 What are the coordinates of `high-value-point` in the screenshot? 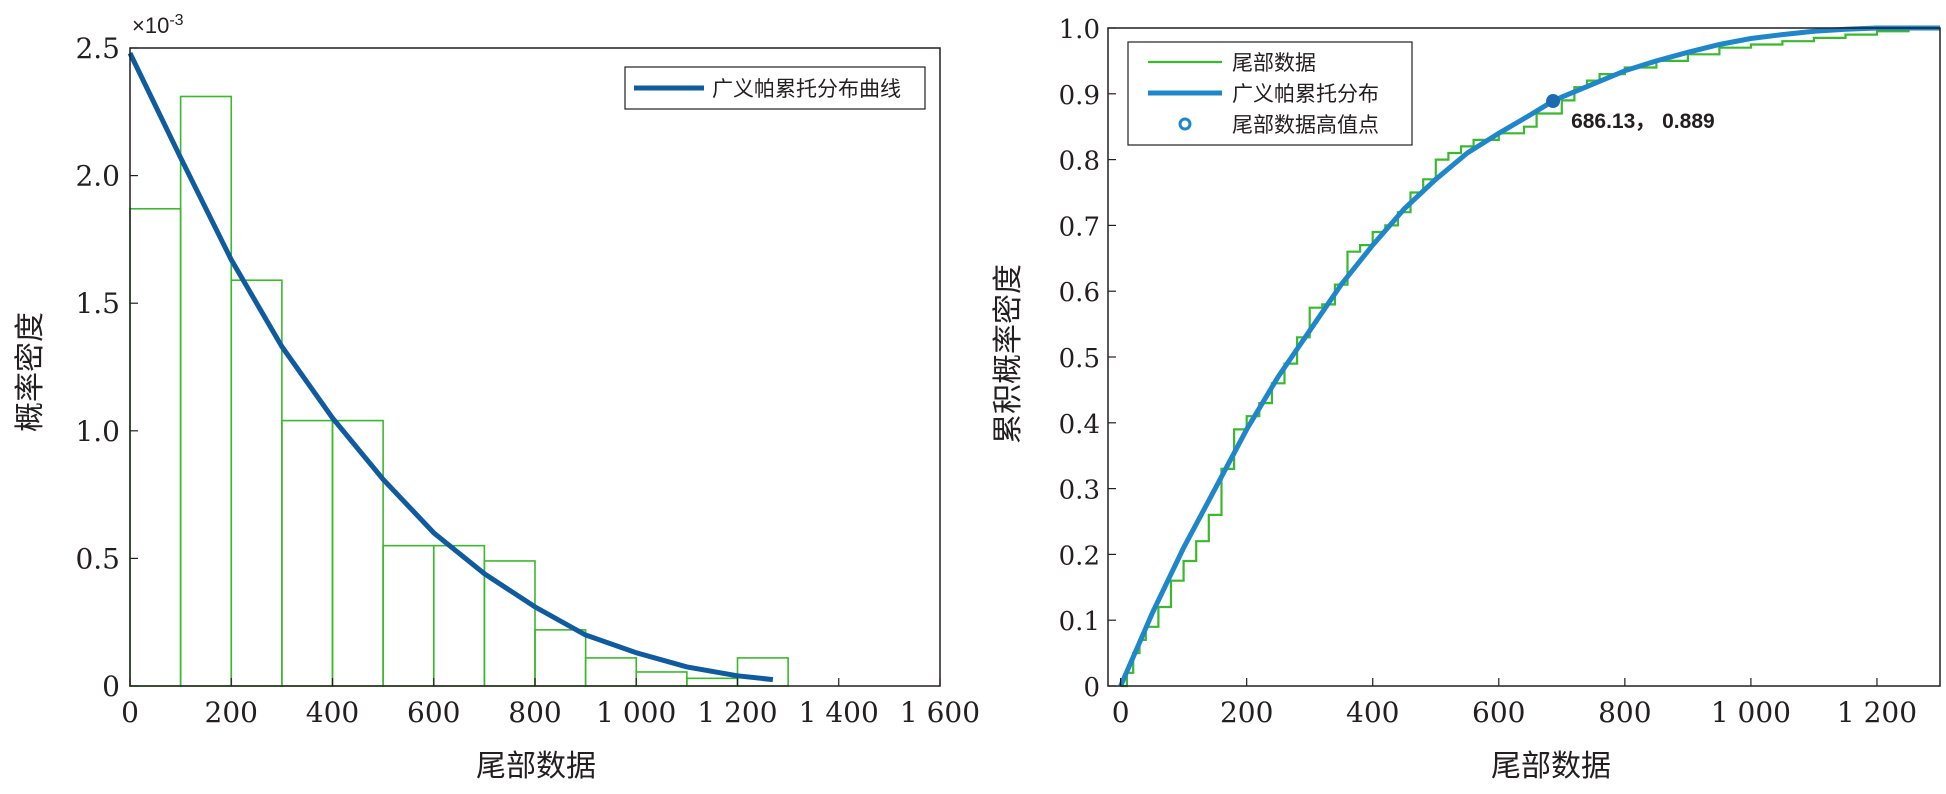 It's located at (1553, 101).